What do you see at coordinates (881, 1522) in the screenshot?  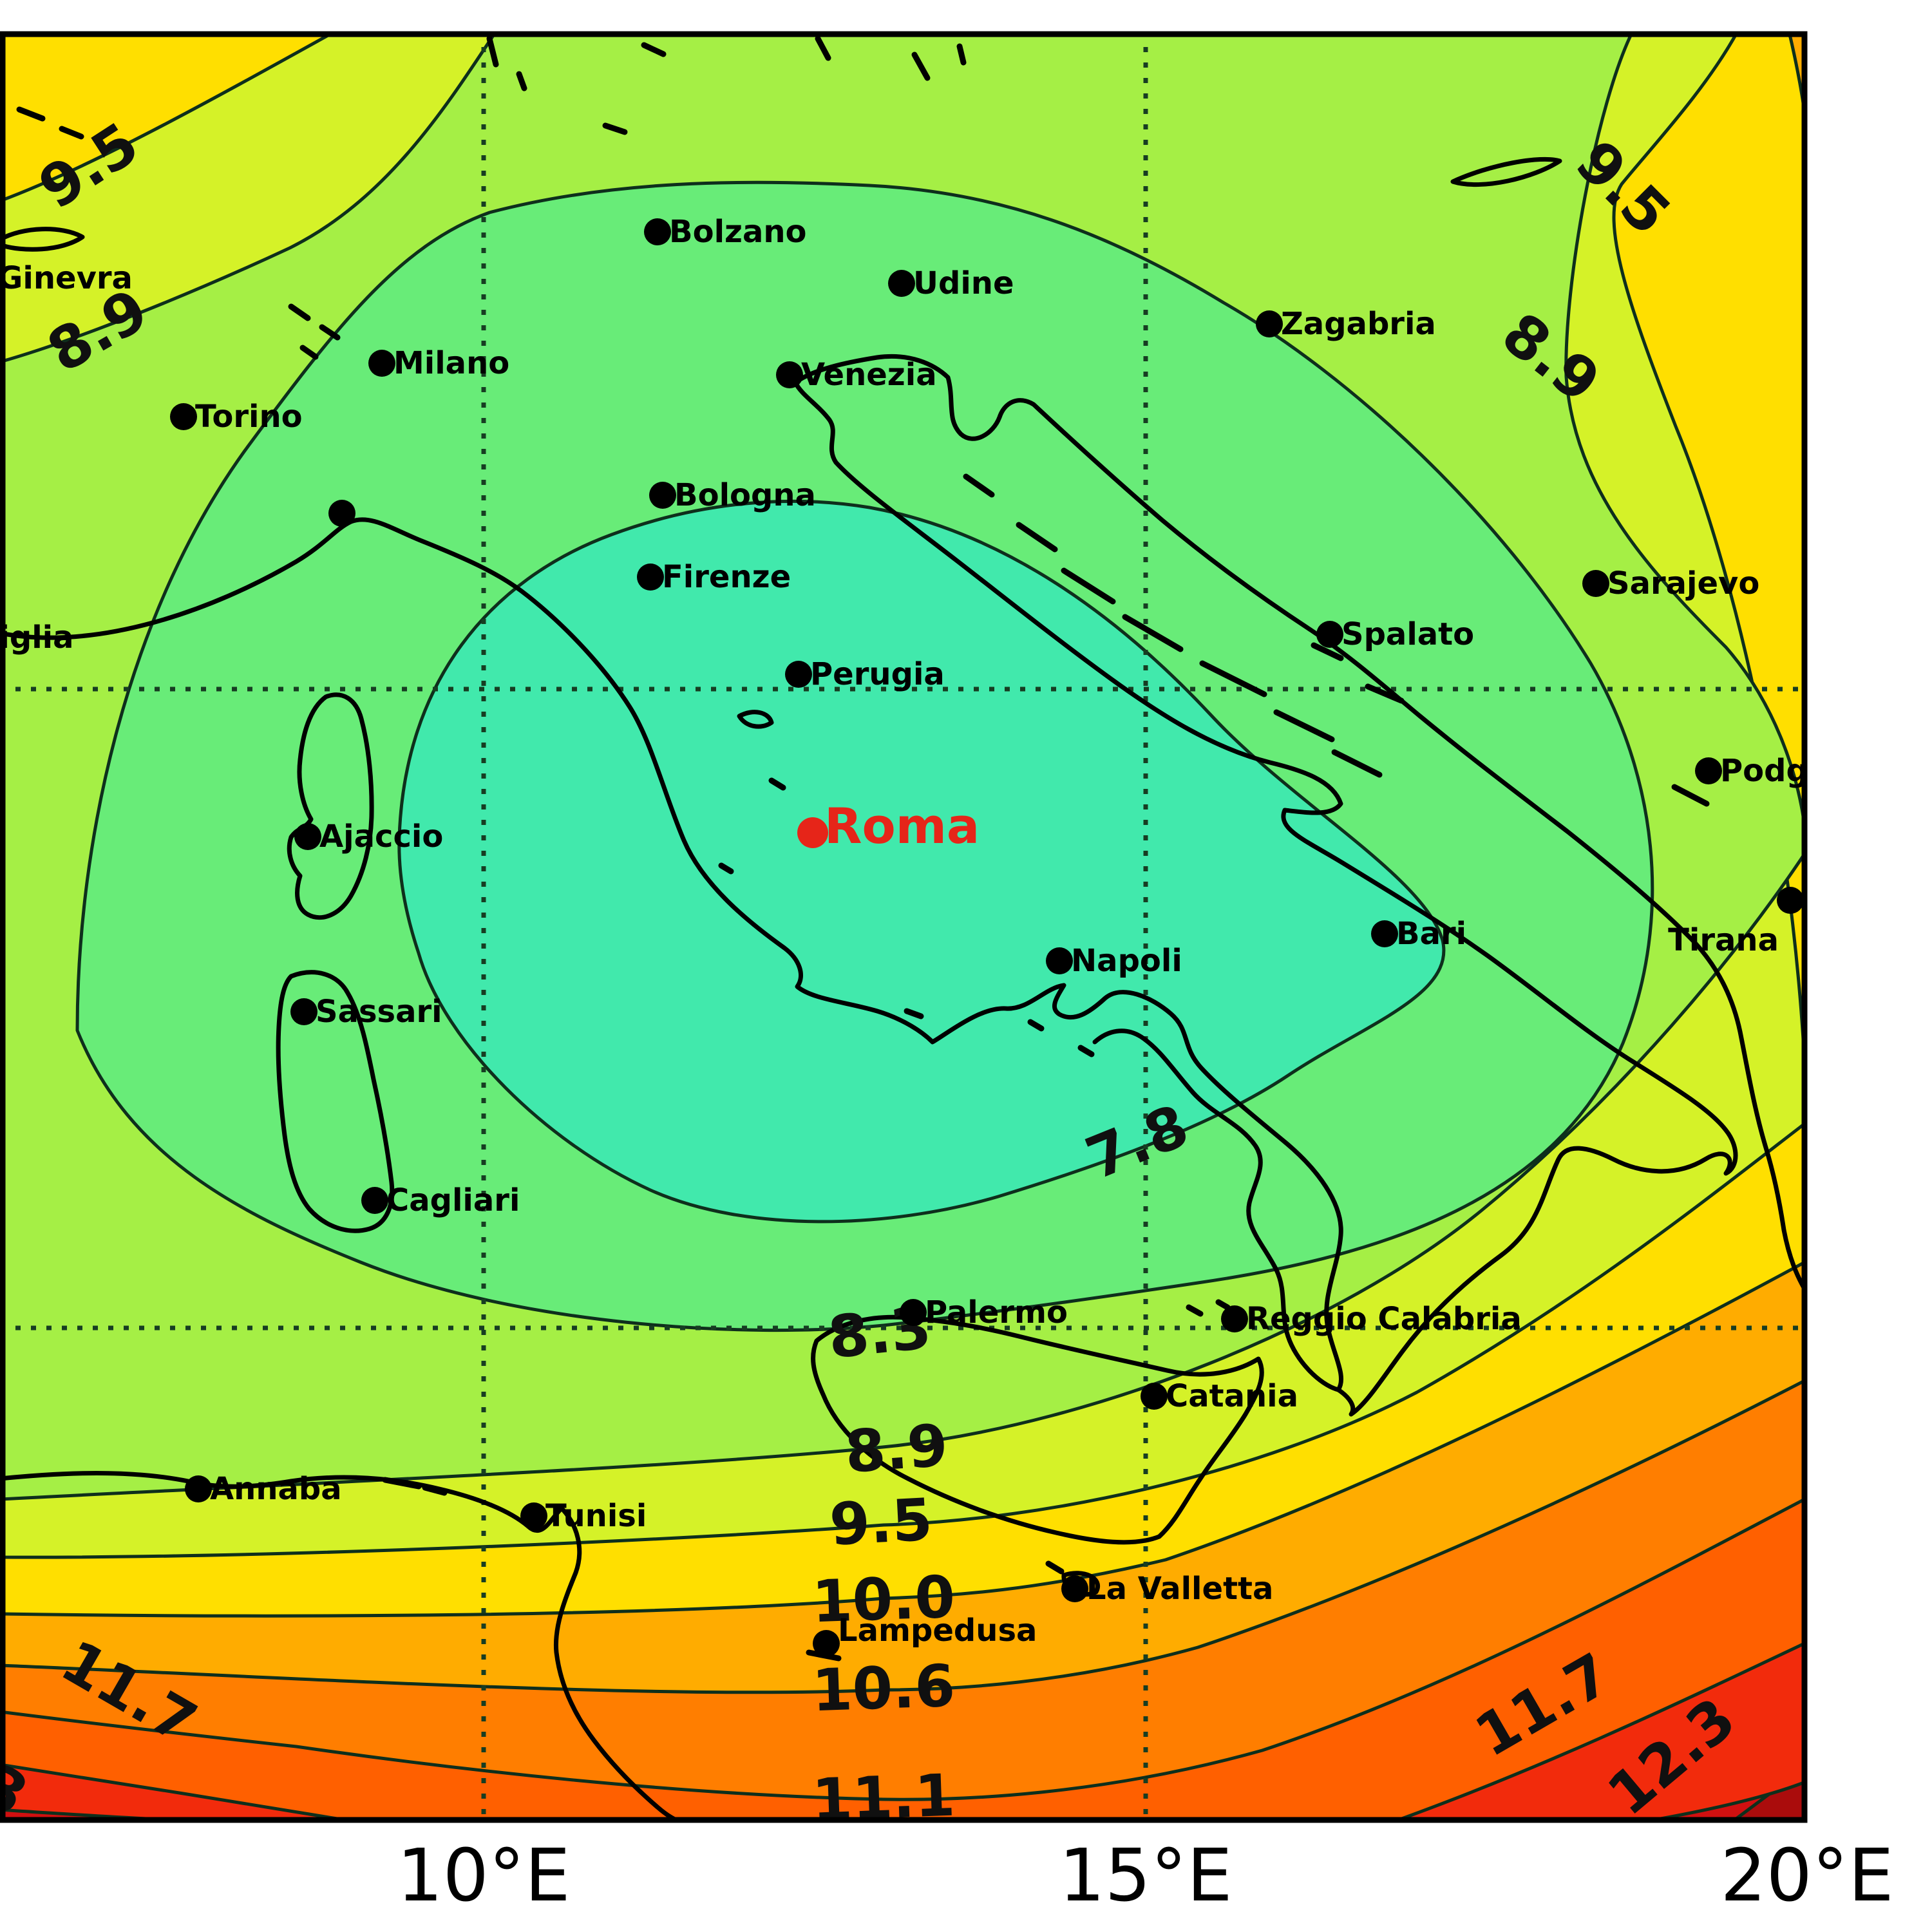 I see `contour-label: 9.5` at bounding box center [881, 1522].